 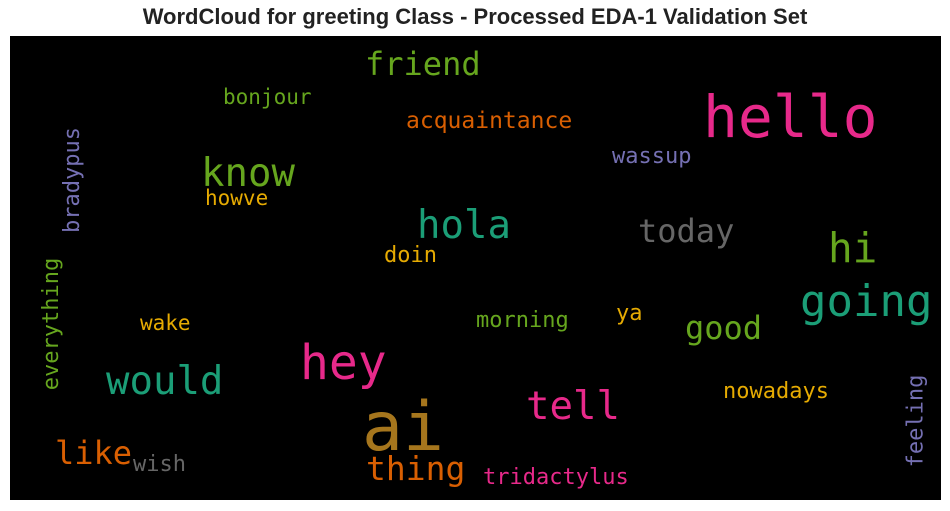 What do you see at coordinates (52, 324) in the screenshot?
I see `word-everything: everything` at bounding box center [52, 324].